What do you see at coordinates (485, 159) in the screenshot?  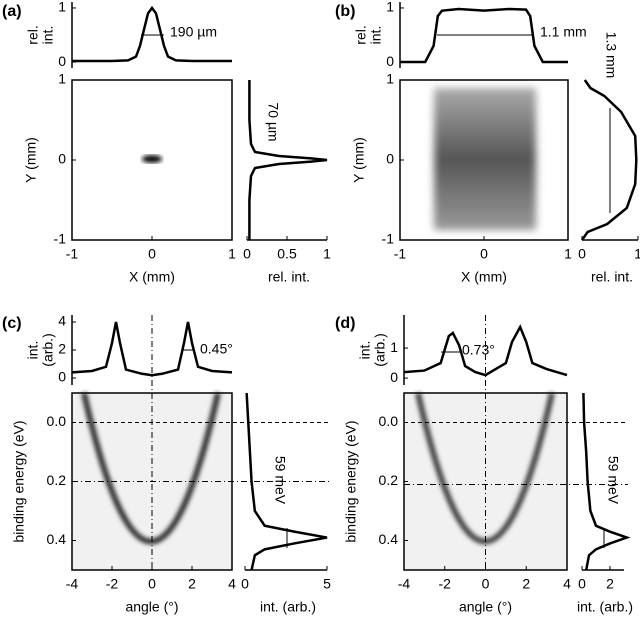 I see `beam-image` at bounding box center [485, 159].